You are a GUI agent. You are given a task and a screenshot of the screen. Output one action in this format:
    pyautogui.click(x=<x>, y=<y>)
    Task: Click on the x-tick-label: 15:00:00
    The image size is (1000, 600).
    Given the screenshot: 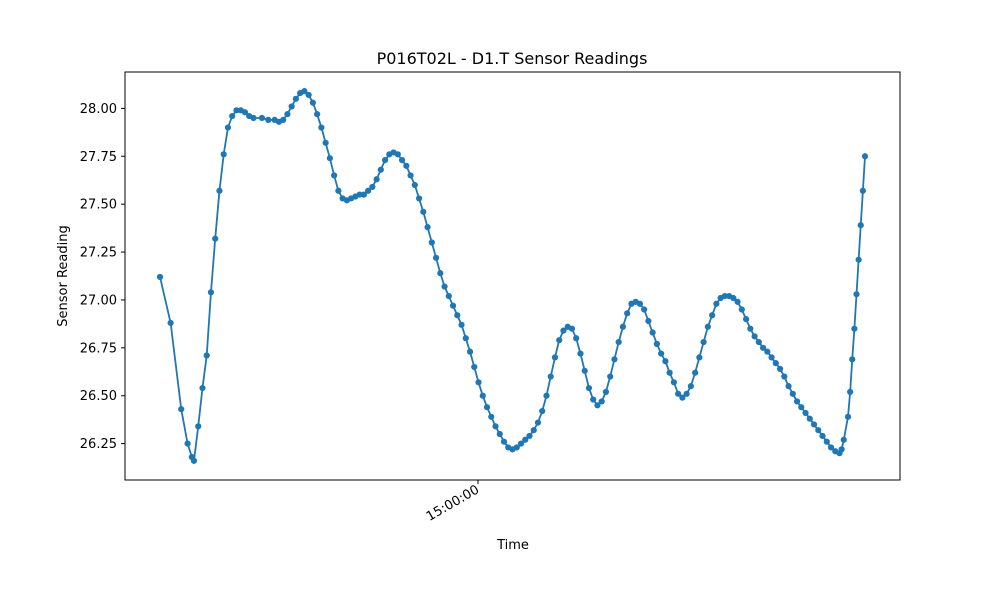 What is the action you would take?
    pyautogui.click(x=453, y=503)
    